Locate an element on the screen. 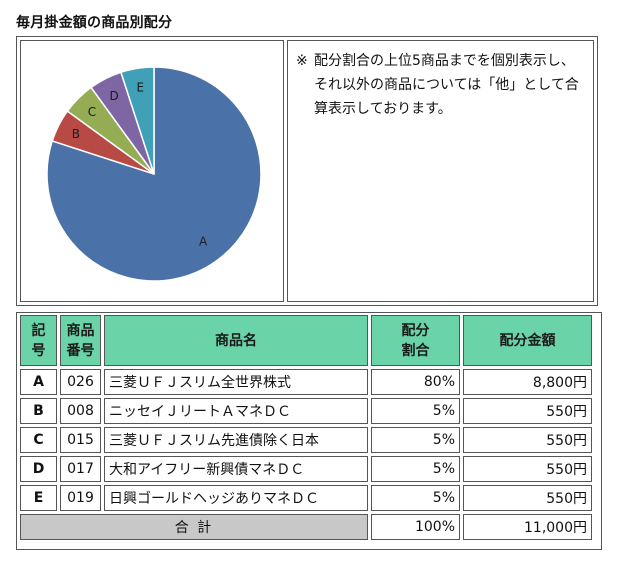 The image size is (618, 572). allocation-pie-chart: A BCD E is located at coordinates (154, 174).